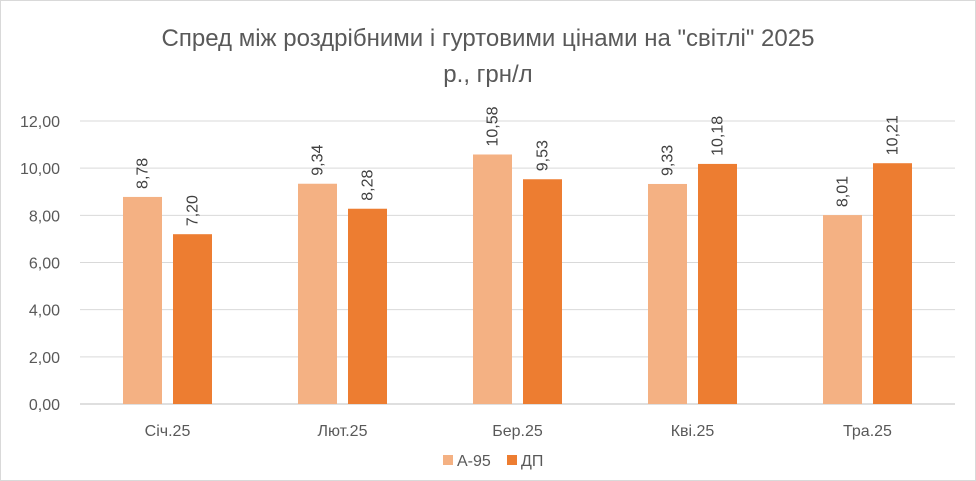 This screenshot has height=481, width=976. What do you see at coordinates (193, 210) in the screenshot?
I see `data-label: 7,20` at bounding box center [193, 210].